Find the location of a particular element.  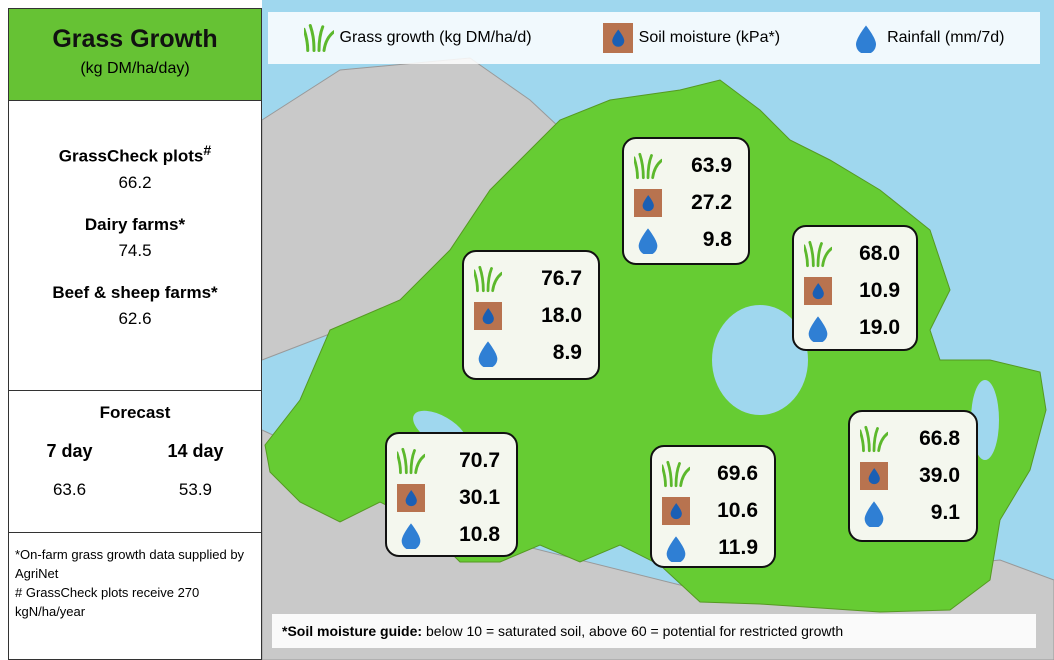

forecast-title: Forecast is located at coordinates (135, 412).